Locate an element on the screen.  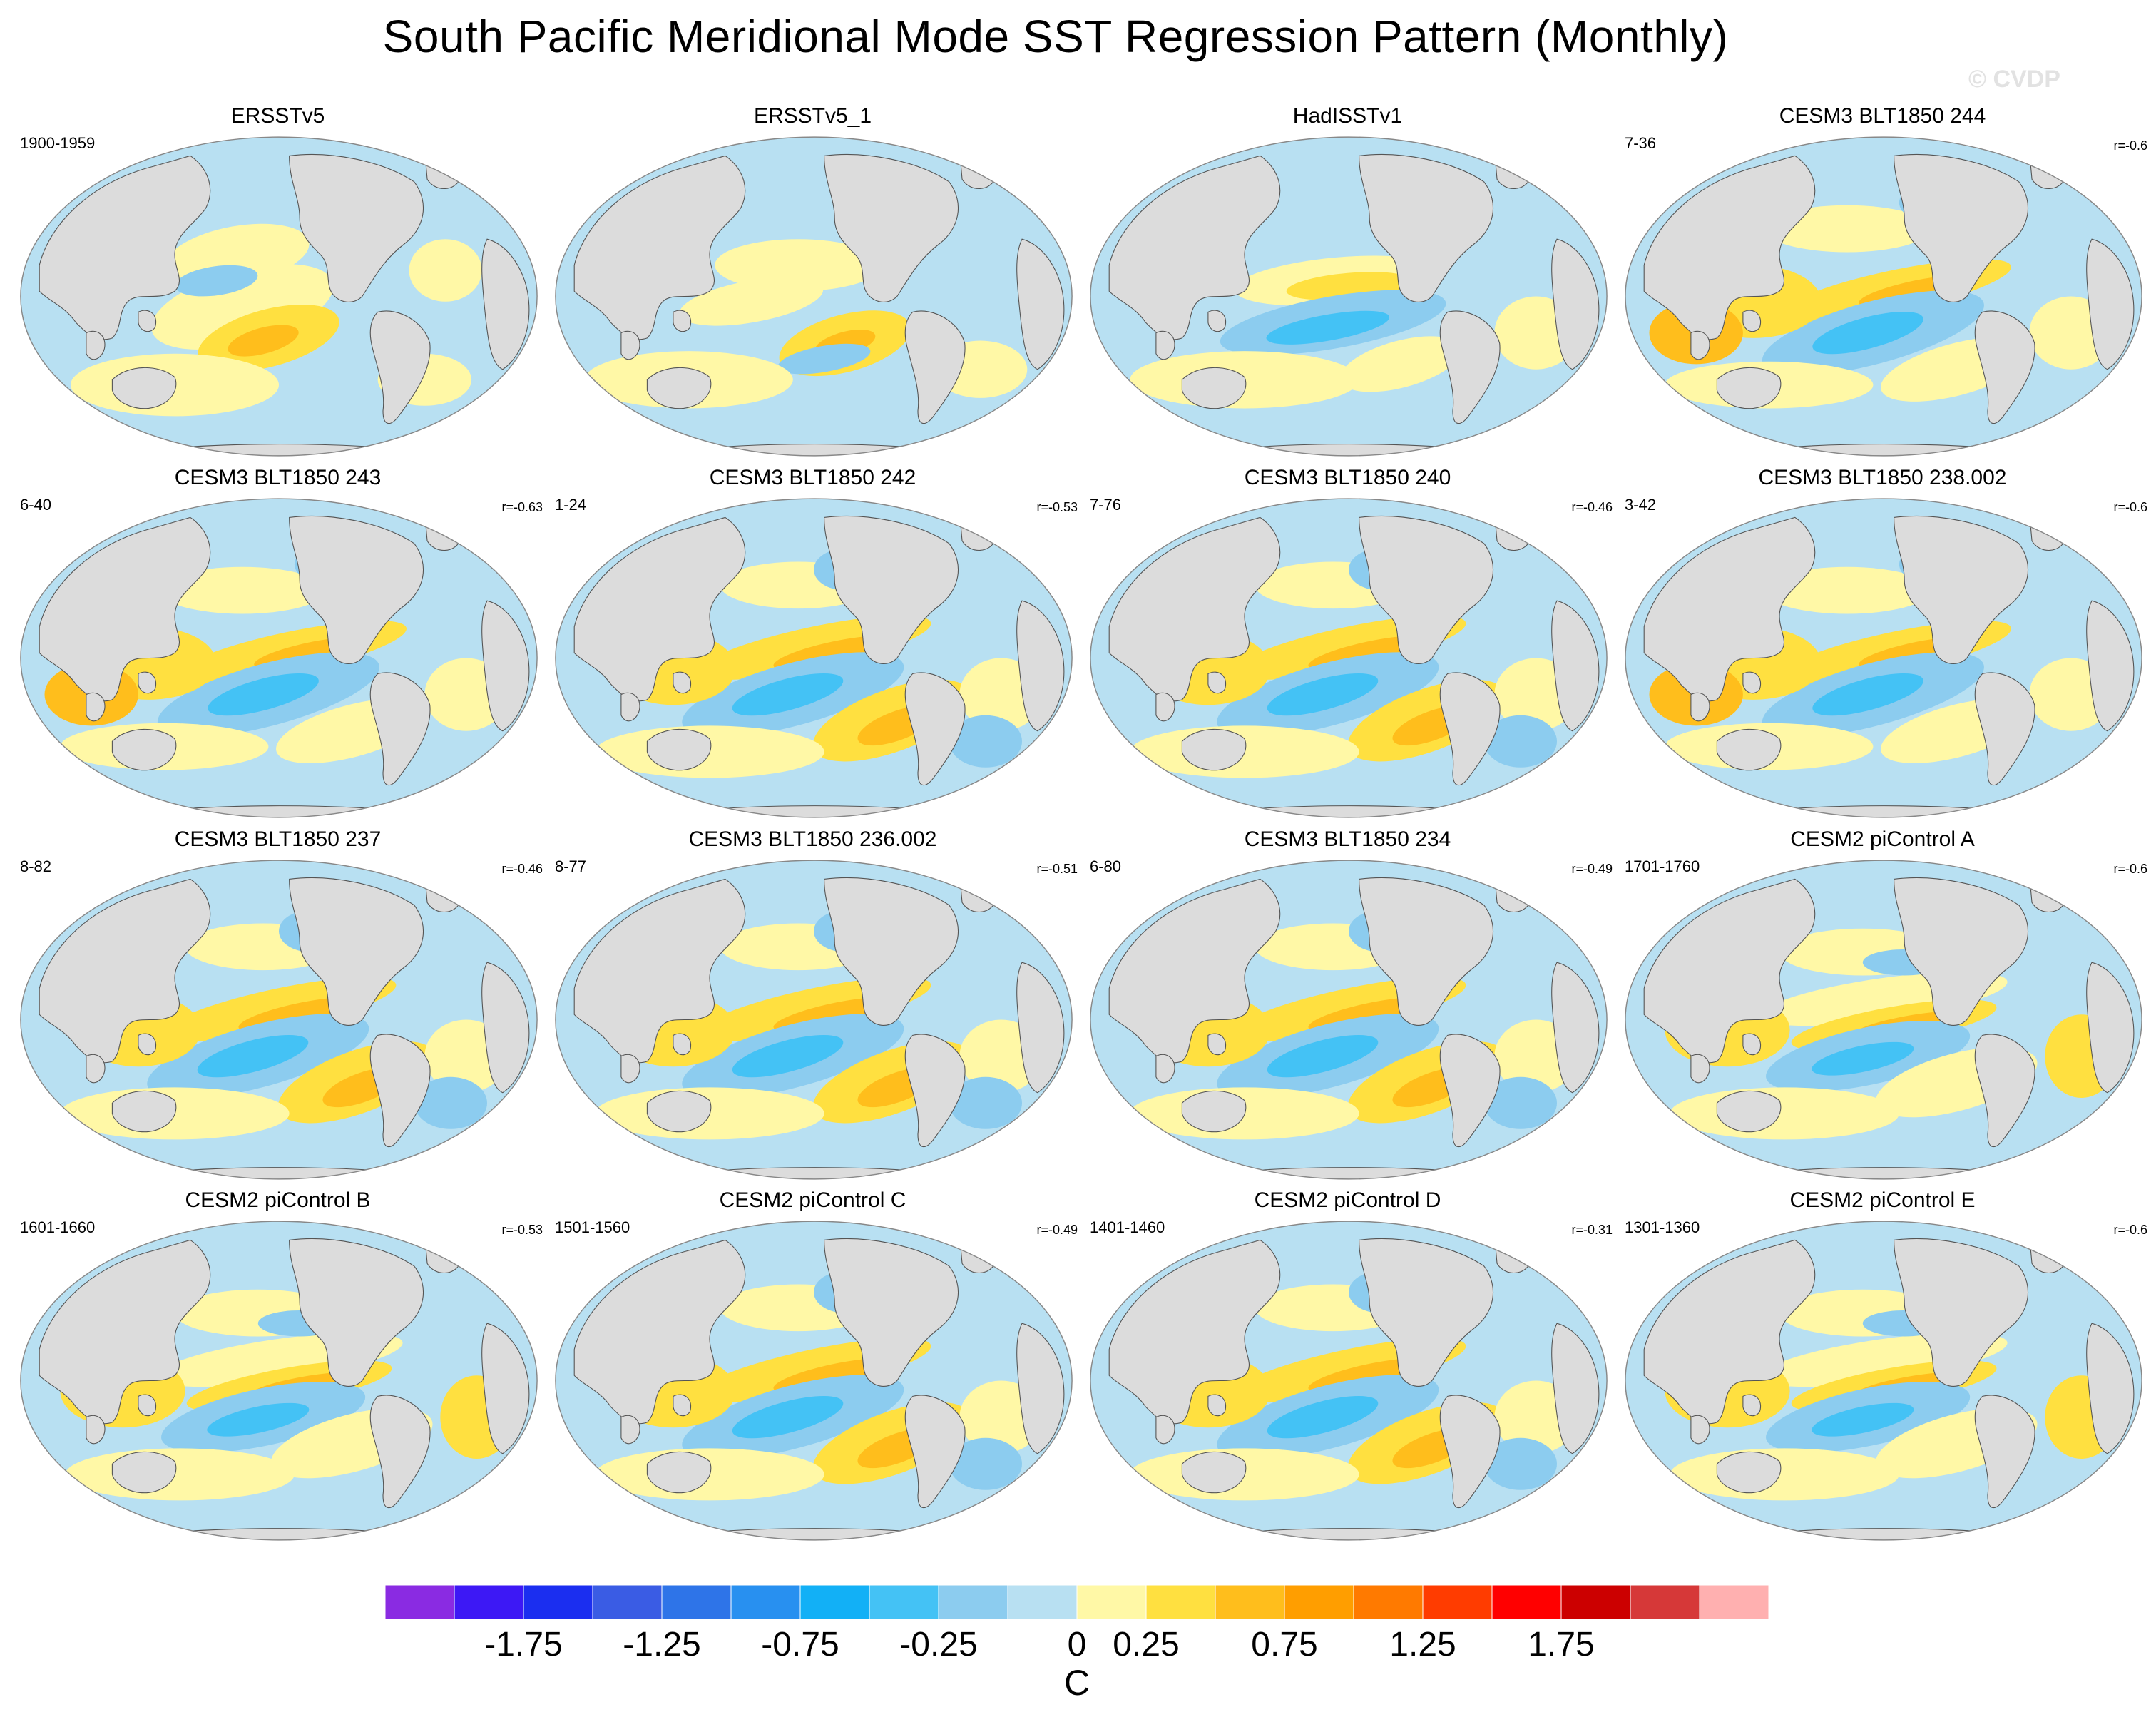
panel-correlation: r=-0.49 is located at coordinates (1592, 869).